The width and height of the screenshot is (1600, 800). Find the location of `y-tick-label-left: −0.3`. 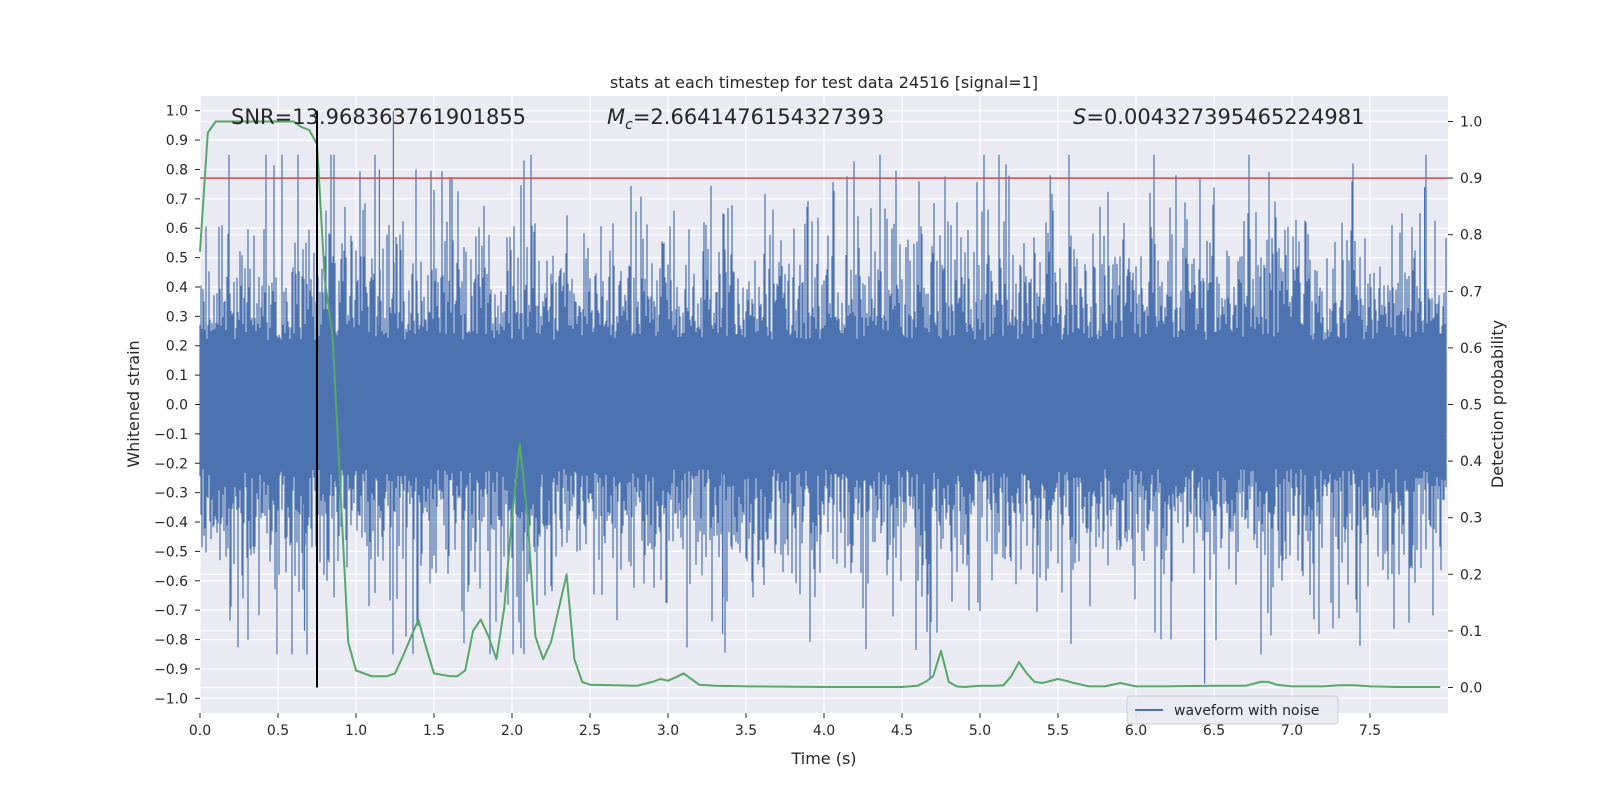

y-tick-label-left: −0.3 is located at coordinates (171, 494).